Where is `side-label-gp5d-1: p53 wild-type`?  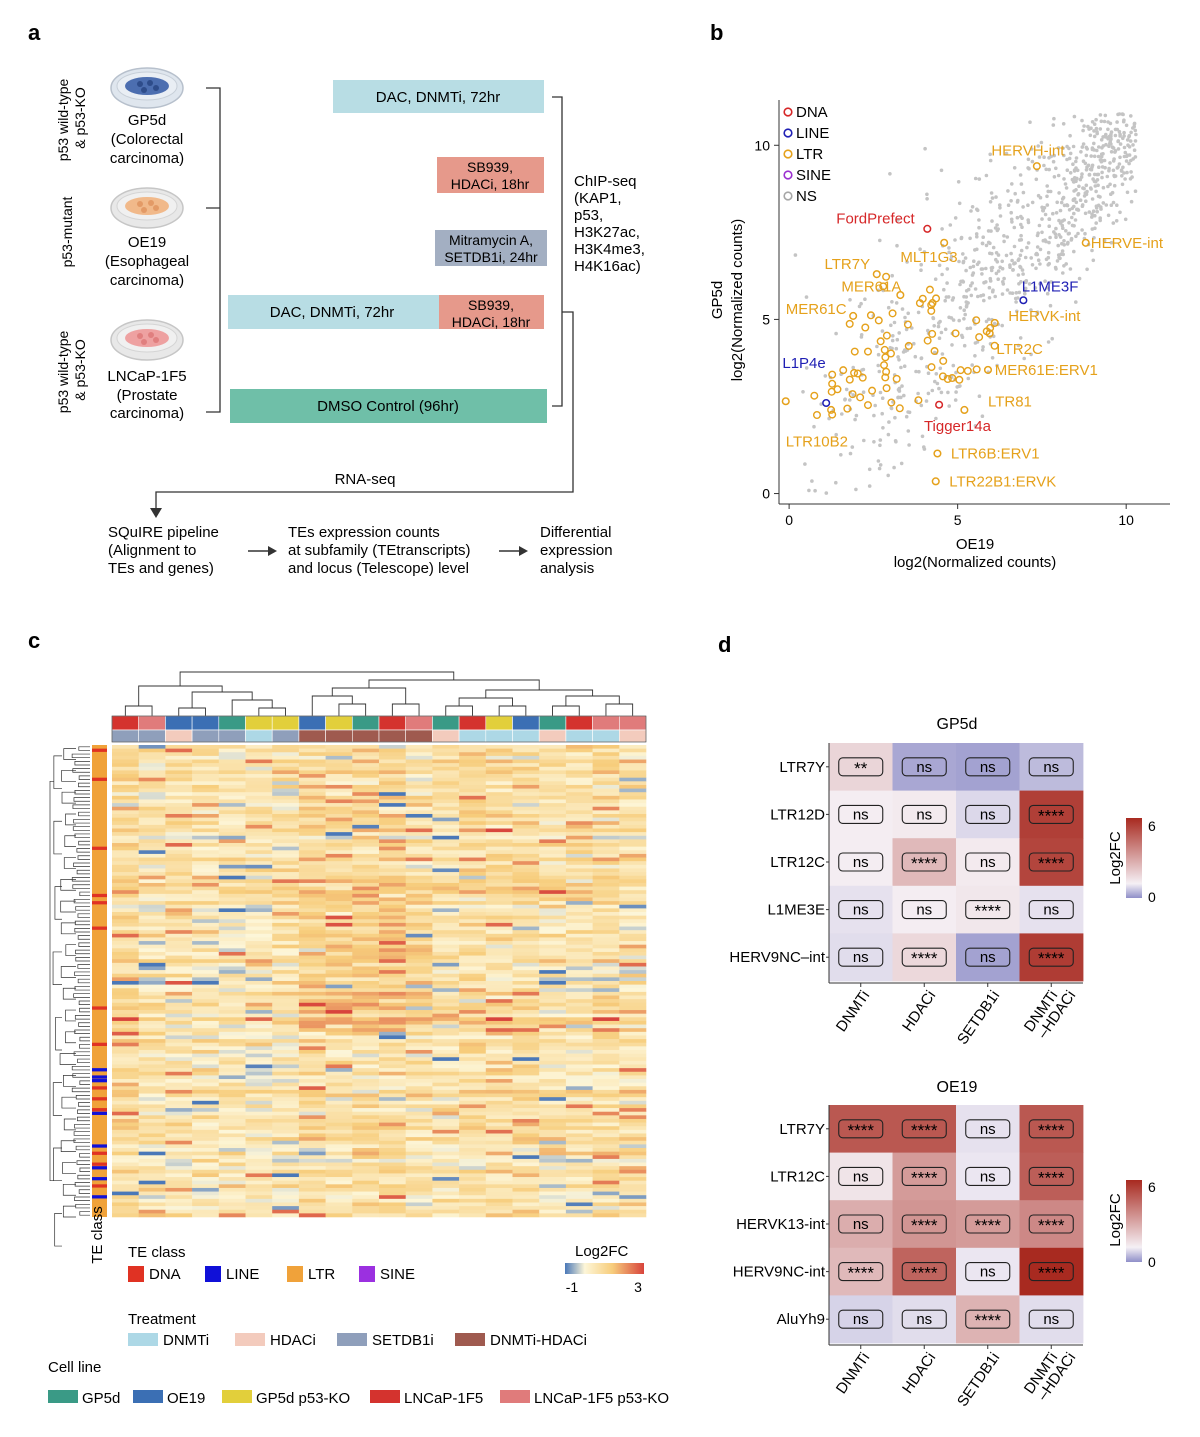 side-label-gp5d-1: p53 wild-type is located at coordinates (63, 119).